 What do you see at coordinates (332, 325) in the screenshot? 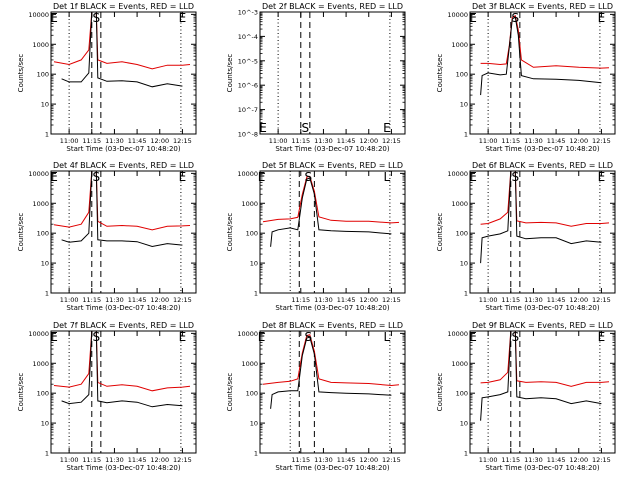
I see `panel-title: Det 8f BLACK = Events, RED = LLD` at bounding box center [332, 325].